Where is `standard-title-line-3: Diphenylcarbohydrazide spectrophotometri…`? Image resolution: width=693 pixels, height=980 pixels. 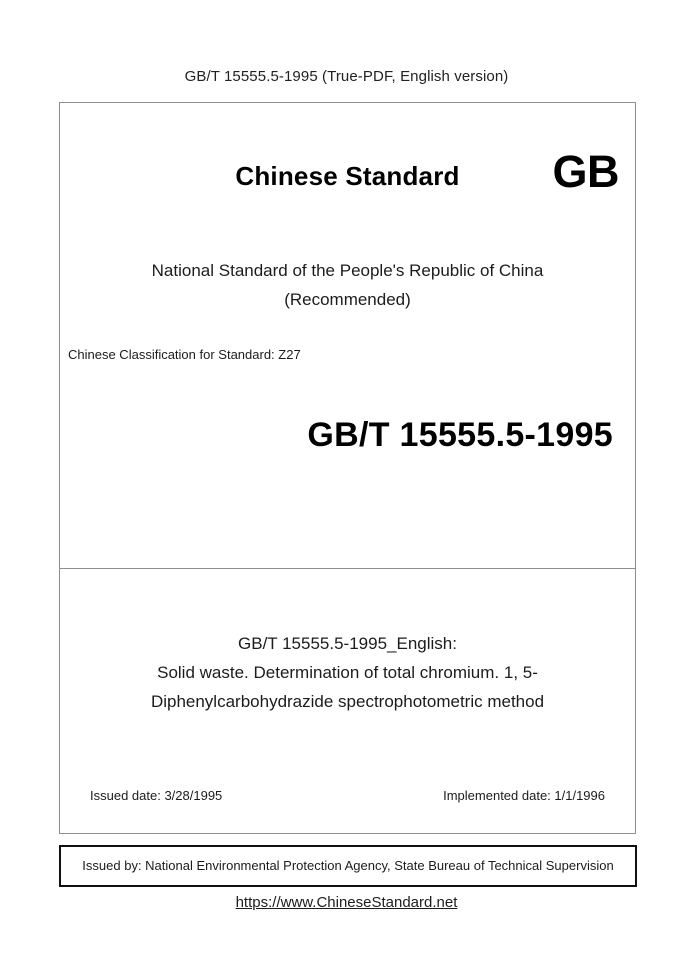 standard-title-line-3: Diphenylcarbohydrazide spectrophotometri… is located at coordinates (347, 701).